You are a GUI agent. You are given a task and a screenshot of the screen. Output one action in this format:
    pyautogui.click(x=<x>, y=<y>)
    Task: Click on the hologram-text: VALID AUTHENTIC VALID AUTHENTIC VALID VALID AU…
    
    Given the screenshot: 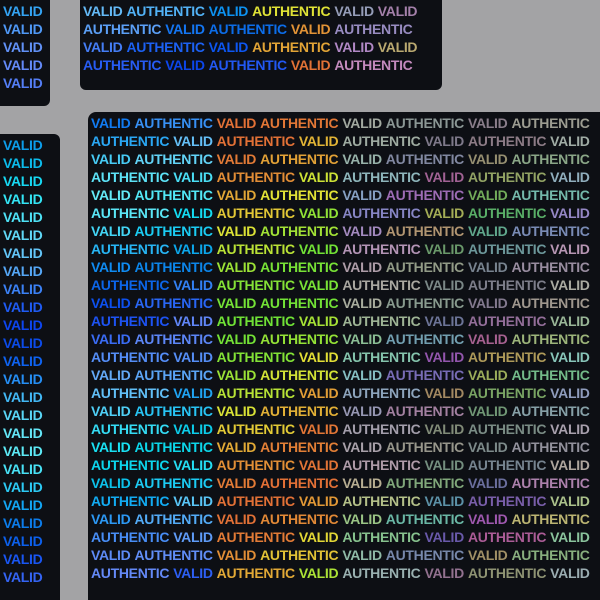 What is the action you would take?
    pyautogui.click(x=261, y=38)
    